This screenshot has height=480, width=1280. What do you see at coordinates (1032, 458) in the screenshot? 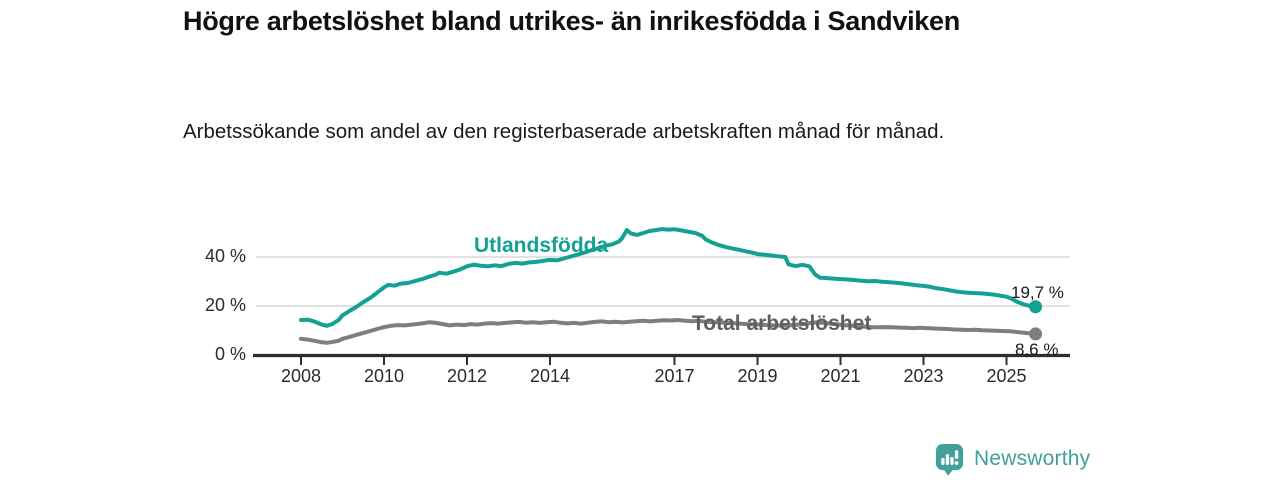
I see `brand-name: Newsworthy` at bounding box center [1032, 458].